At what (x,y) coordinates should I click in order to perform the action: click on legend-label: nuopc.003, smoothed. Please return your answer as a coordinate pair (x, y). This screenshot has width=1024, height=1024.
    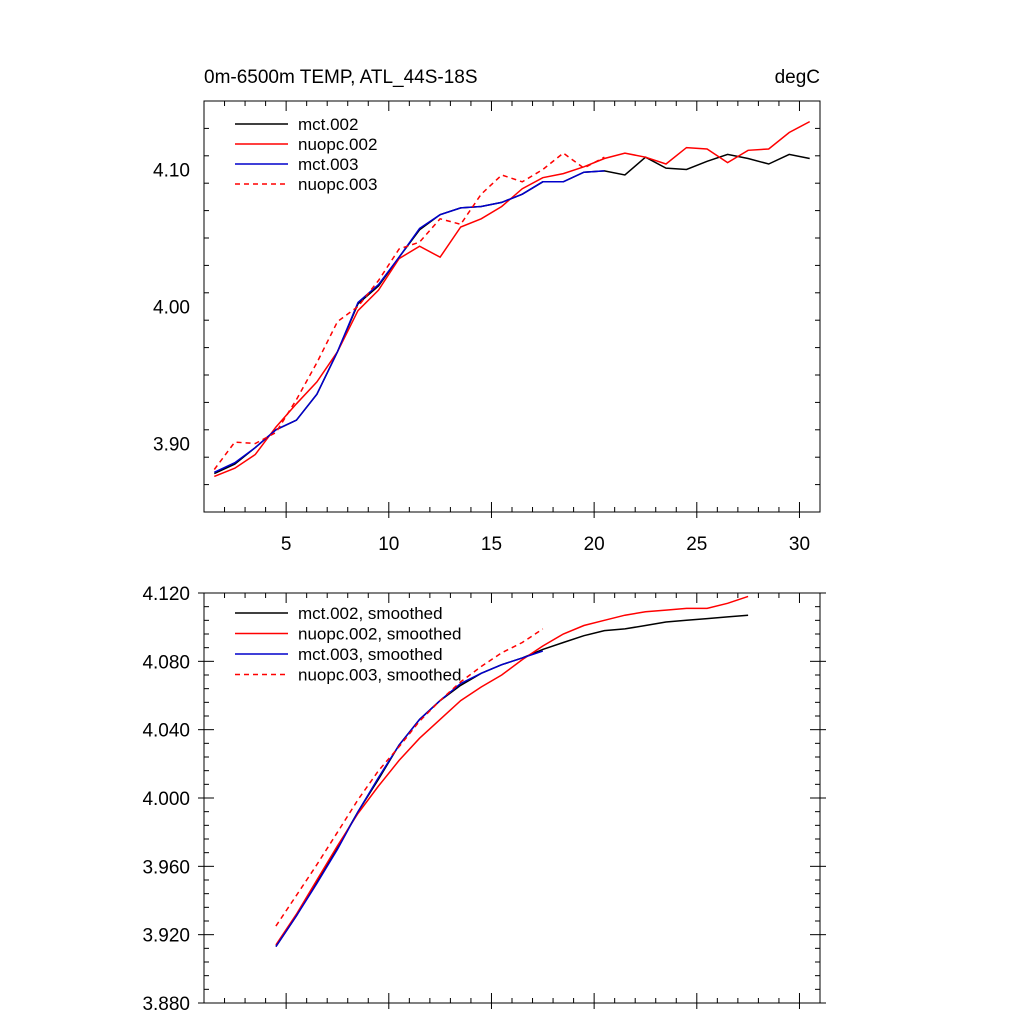
    Looking at the image, I should click on (380, 675).